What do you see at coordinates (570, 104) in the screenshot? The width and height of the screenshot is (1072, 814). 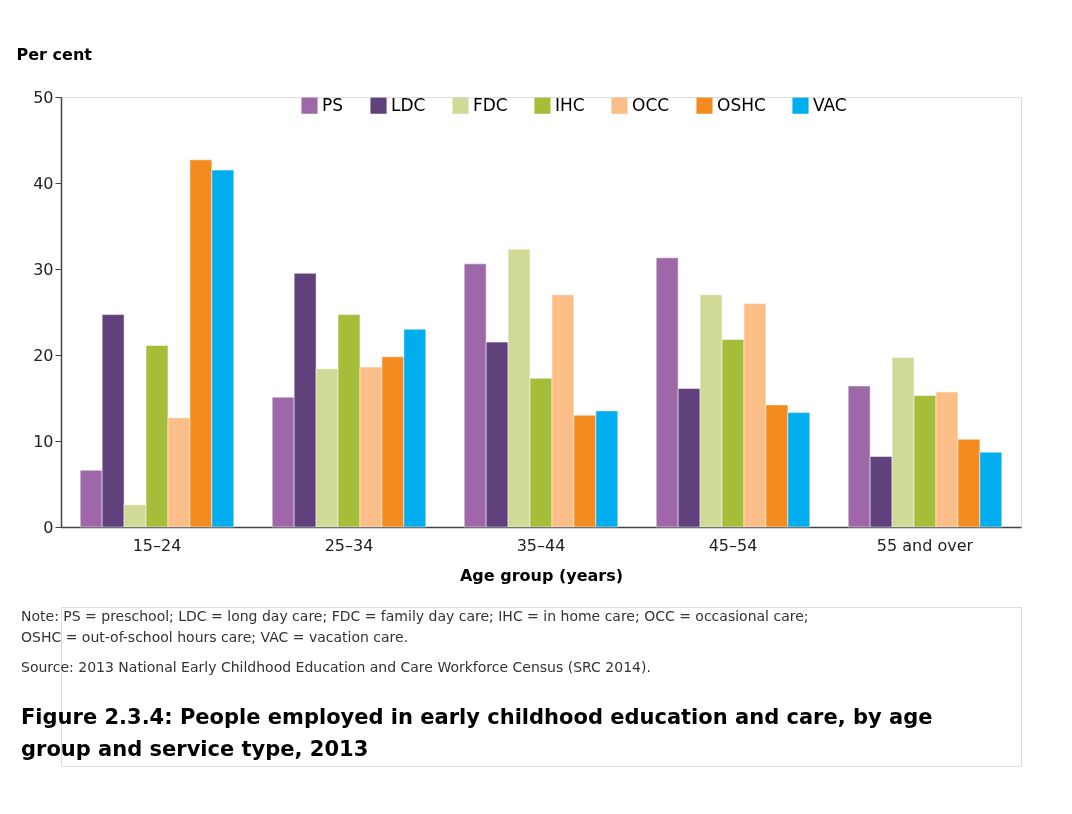 I see `legend-label: IHC` at bounding box center [570, 104].